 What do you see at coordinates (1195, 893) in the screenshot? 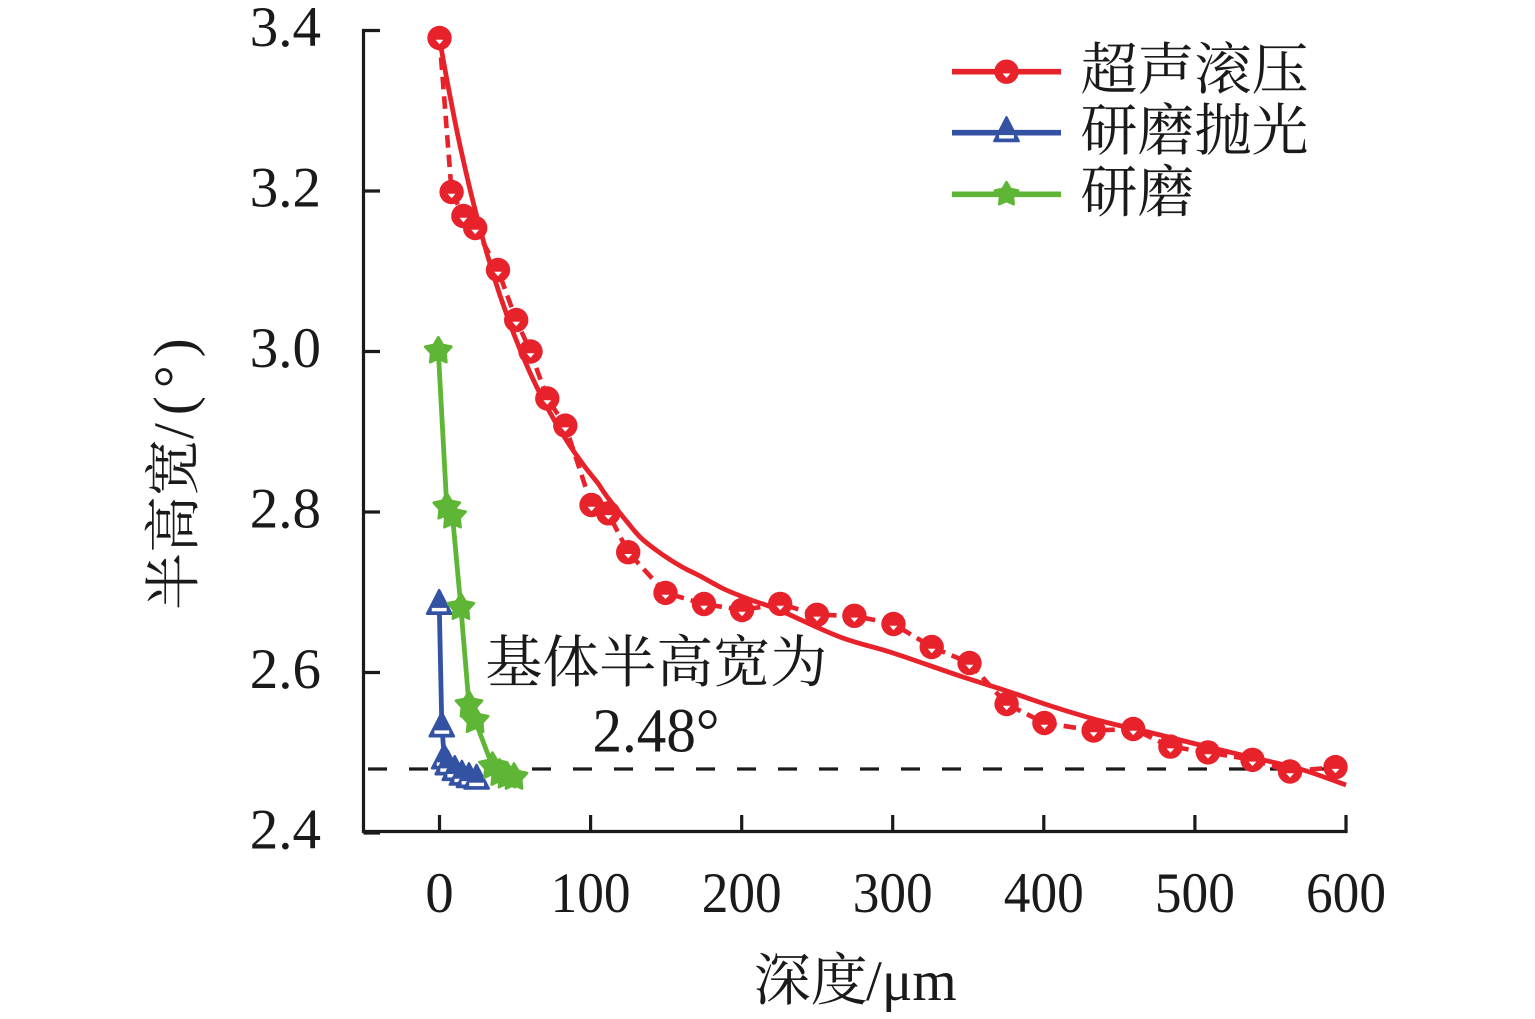
I see `svg-text: 500` at bounding box center [1195, 893].